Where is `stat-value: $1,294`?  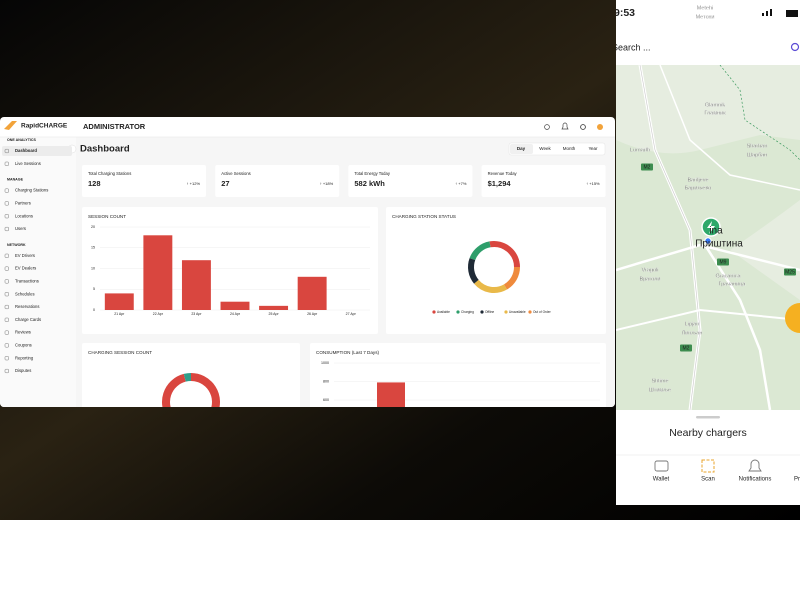
stat-value: $1,294 is located at coordinates (500, 183).